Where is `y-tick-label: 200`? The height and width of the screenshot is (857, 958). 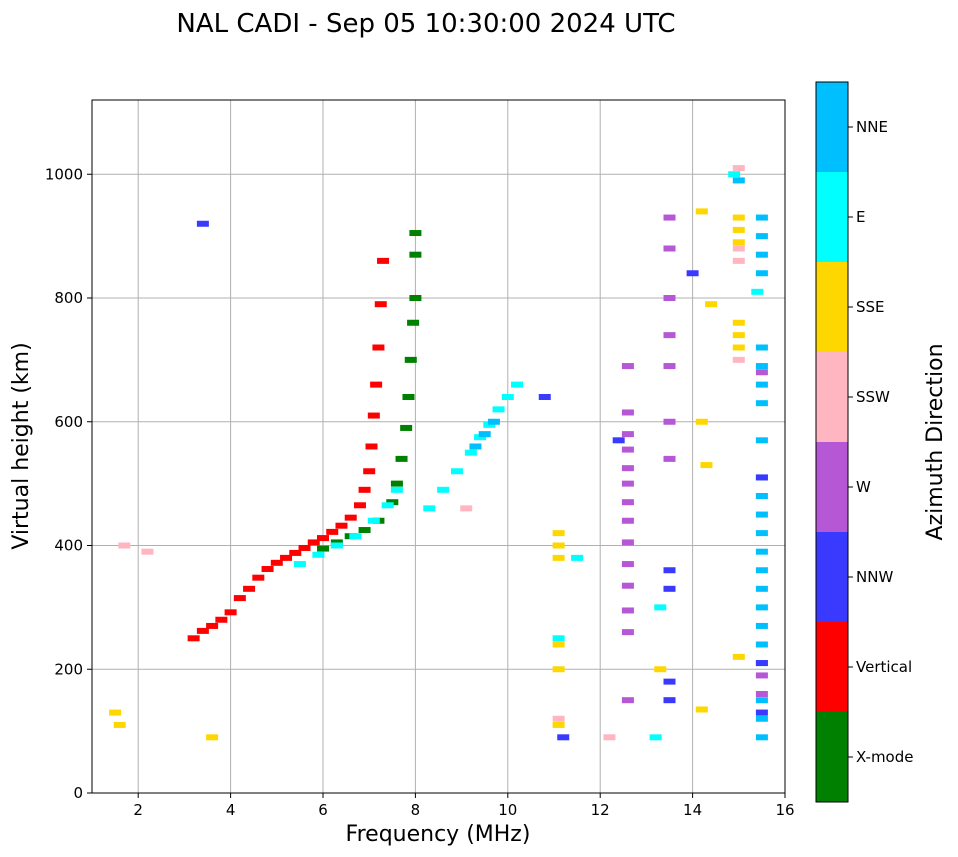 y-tick-label: 200 is located at coordinates (68, 669).